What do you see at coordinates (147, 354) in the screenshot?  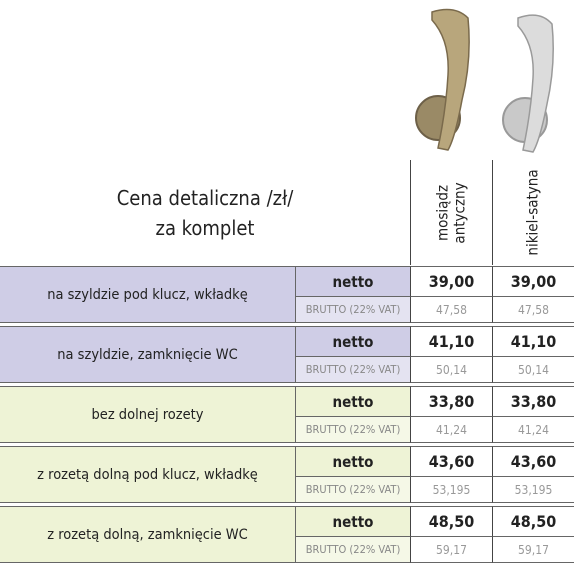 I see `row-label: na szyldzie, zamknięcie WC` at bounding box center [147, 354].